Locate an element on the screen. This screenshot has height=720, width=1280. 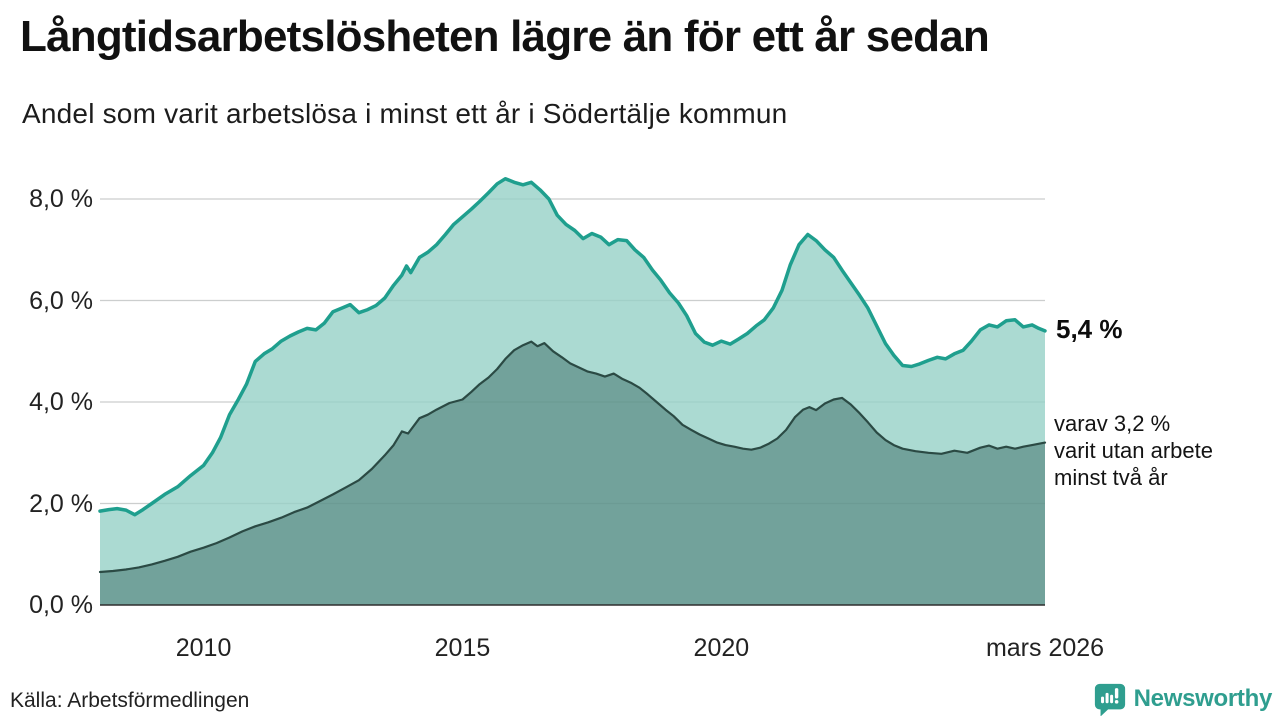
newsworthy-logo-icon is located at coordinates (1109, 699).